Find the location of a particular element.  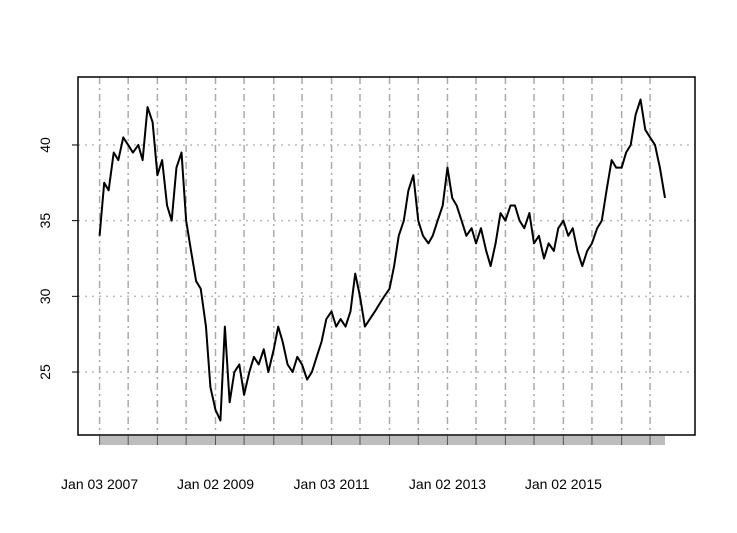

x-tick-label: Jan 02 2015 is located at coordinates (563, 484).